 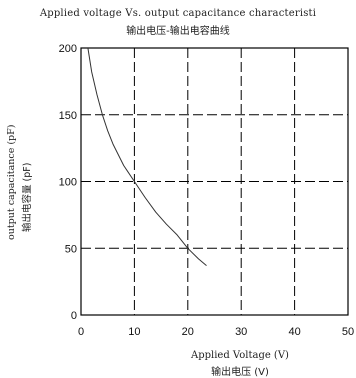 I want to click on y-tick-label: 200, so click(x=68, y=49).